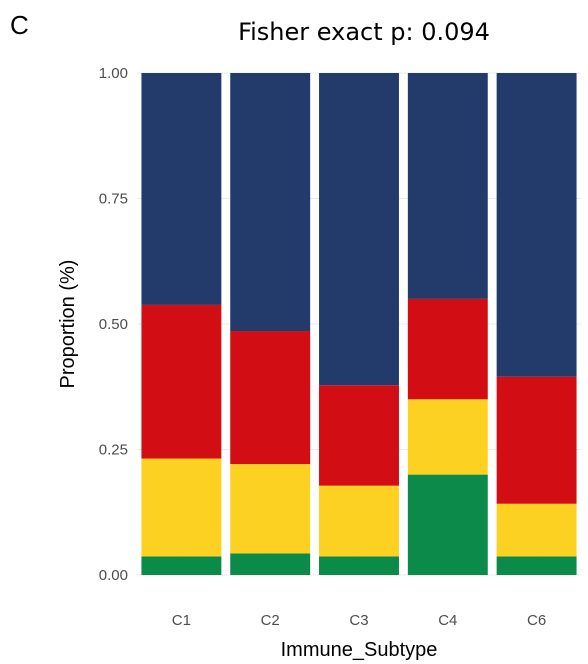 This screenshot has height=664, width=588. Describe the element at coordinates (19, 25) in the screenshot. I see `panel-label: C` at that location.